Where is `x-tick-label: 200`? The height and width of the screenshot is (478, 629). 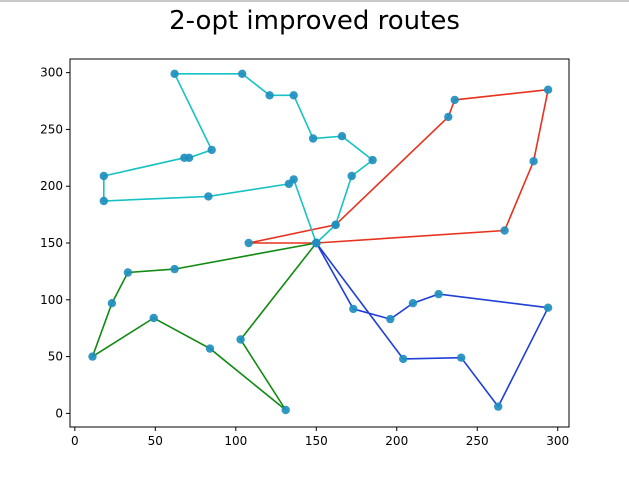 x-tick-label: 200 is located at coordinates (396, 441).